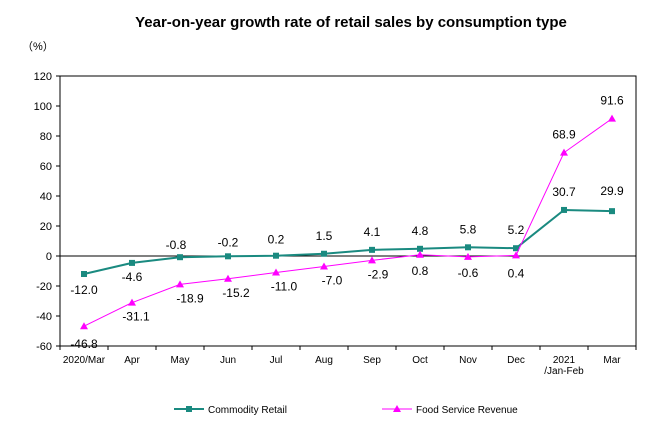  What do you see at coordinates (612, 101) in the screenshot?
I see `data-label: 91.6` at bounding box center [612, 101].